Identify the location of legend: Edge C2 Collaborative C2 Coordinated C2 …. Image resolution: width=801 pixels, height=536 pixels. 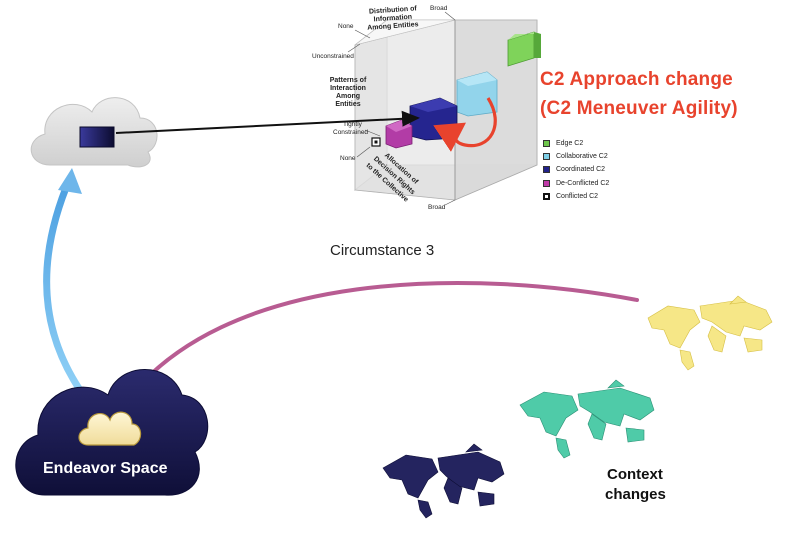
(576, 170).